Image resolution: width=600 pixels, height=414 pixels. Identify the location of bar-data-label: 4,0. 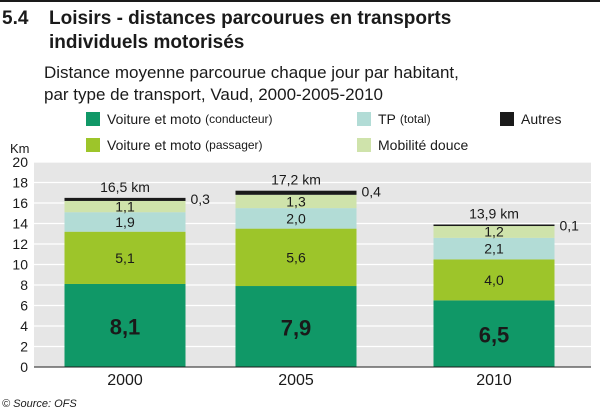
(494, 280).